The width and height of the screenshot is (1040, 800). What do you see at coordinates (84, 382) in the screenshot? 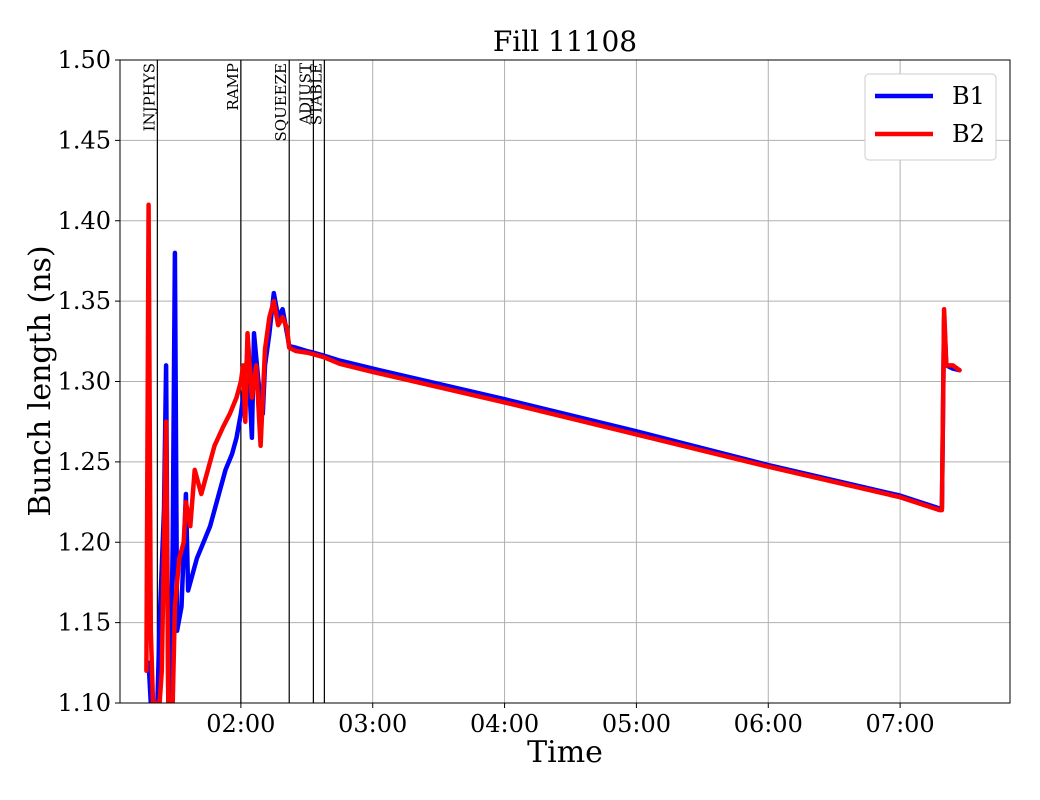
I see `y-tick-label: 1.30` at bounding box center [84, 382].